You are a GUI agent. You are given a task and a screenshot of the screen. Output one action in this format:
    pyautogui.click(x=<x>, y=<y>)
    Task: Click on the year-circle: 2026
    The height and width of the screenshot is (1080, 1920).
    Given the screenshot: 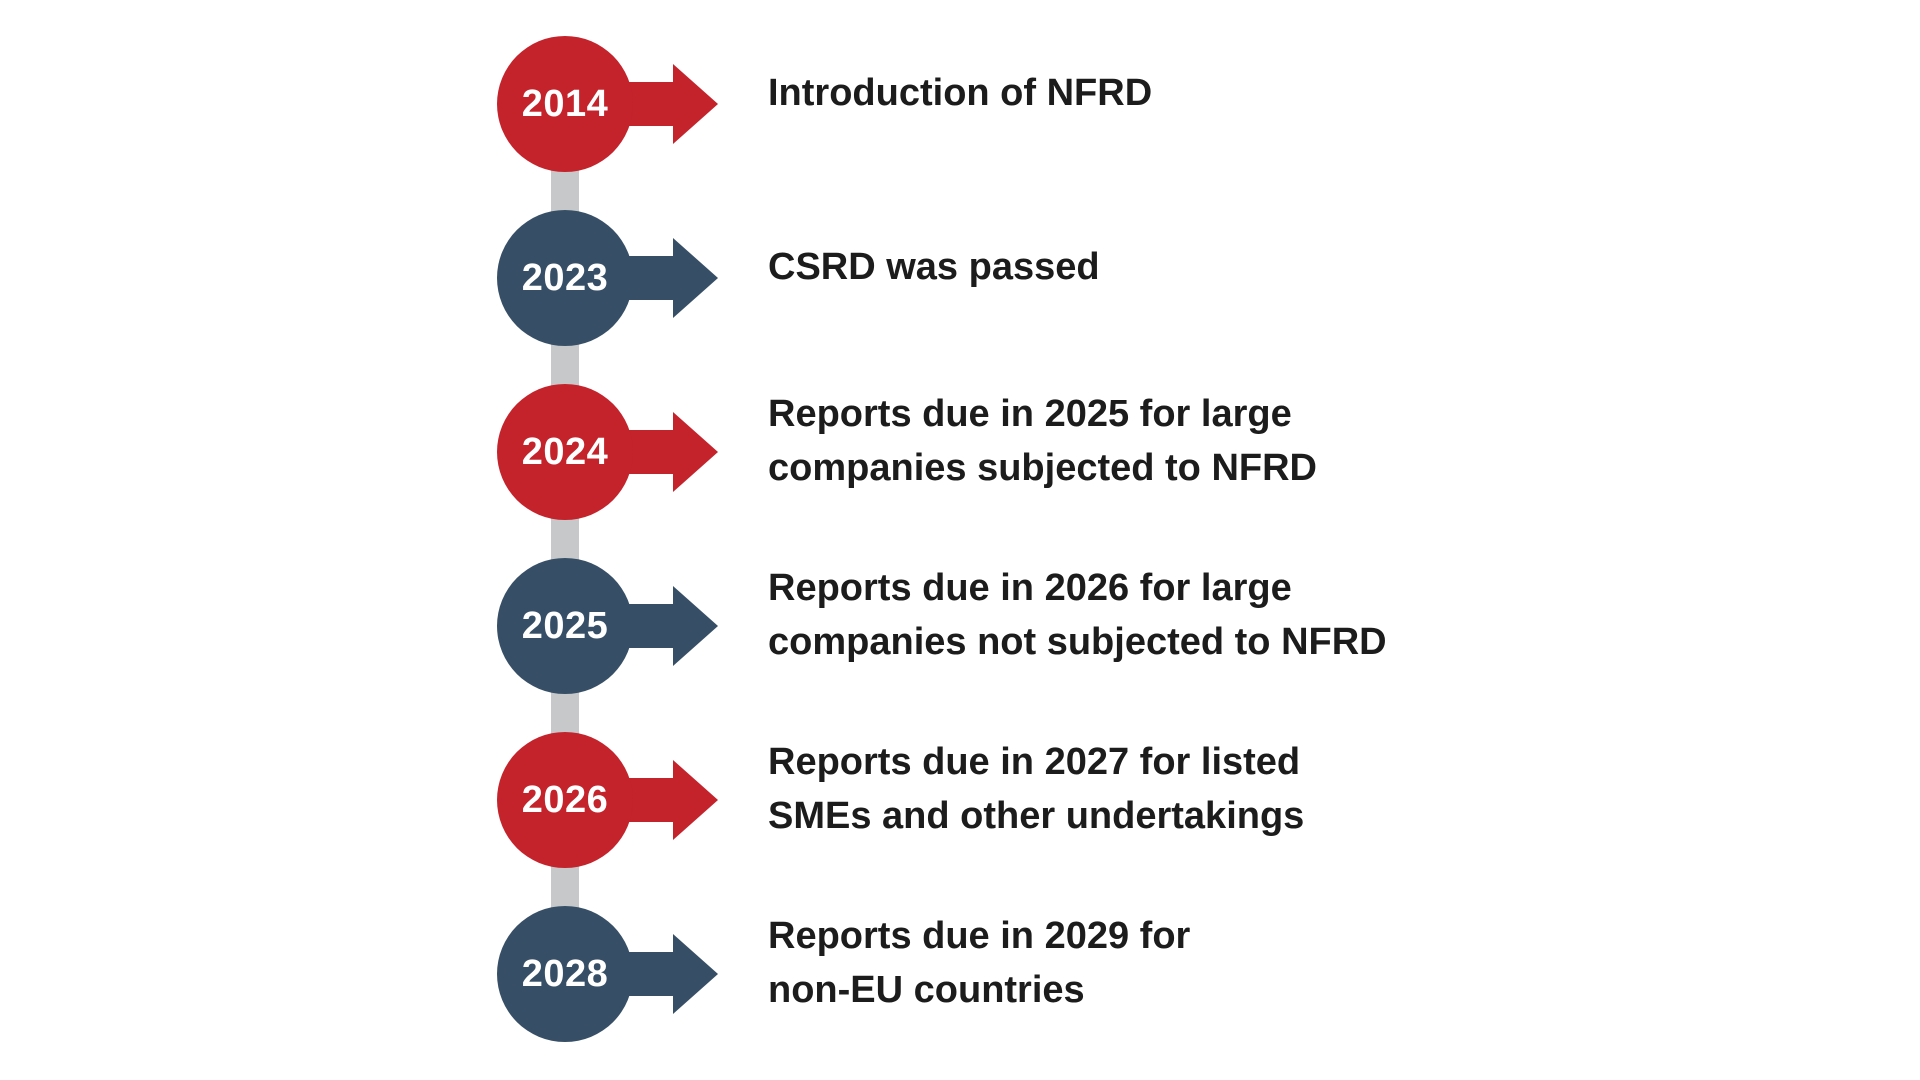 What is the action you would take?
    pyautogui.click(x=565, y=800)
    